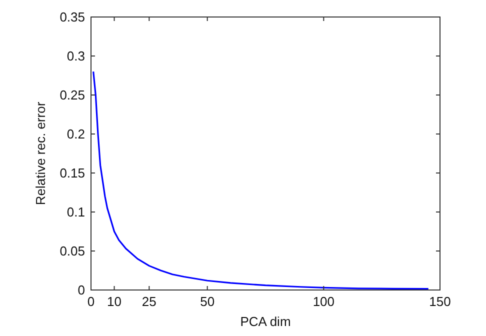 This screenshot has width=486, height=336. I want to click on y-axis-title: Relative rec. error, so click(40, 153).